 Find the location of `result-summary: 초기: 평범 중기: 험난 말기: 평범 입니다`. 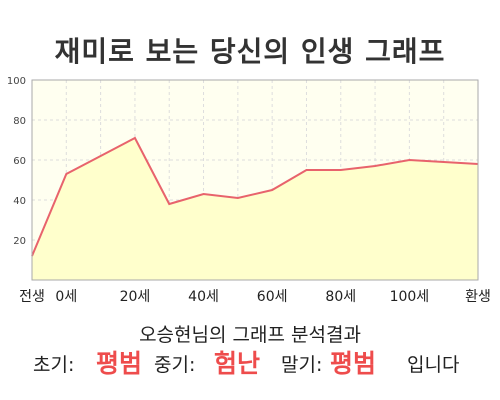

result-summary: 초기: 평범 중기: 험난 말기: 평범 입니다 is located at coordinates (250, 363).